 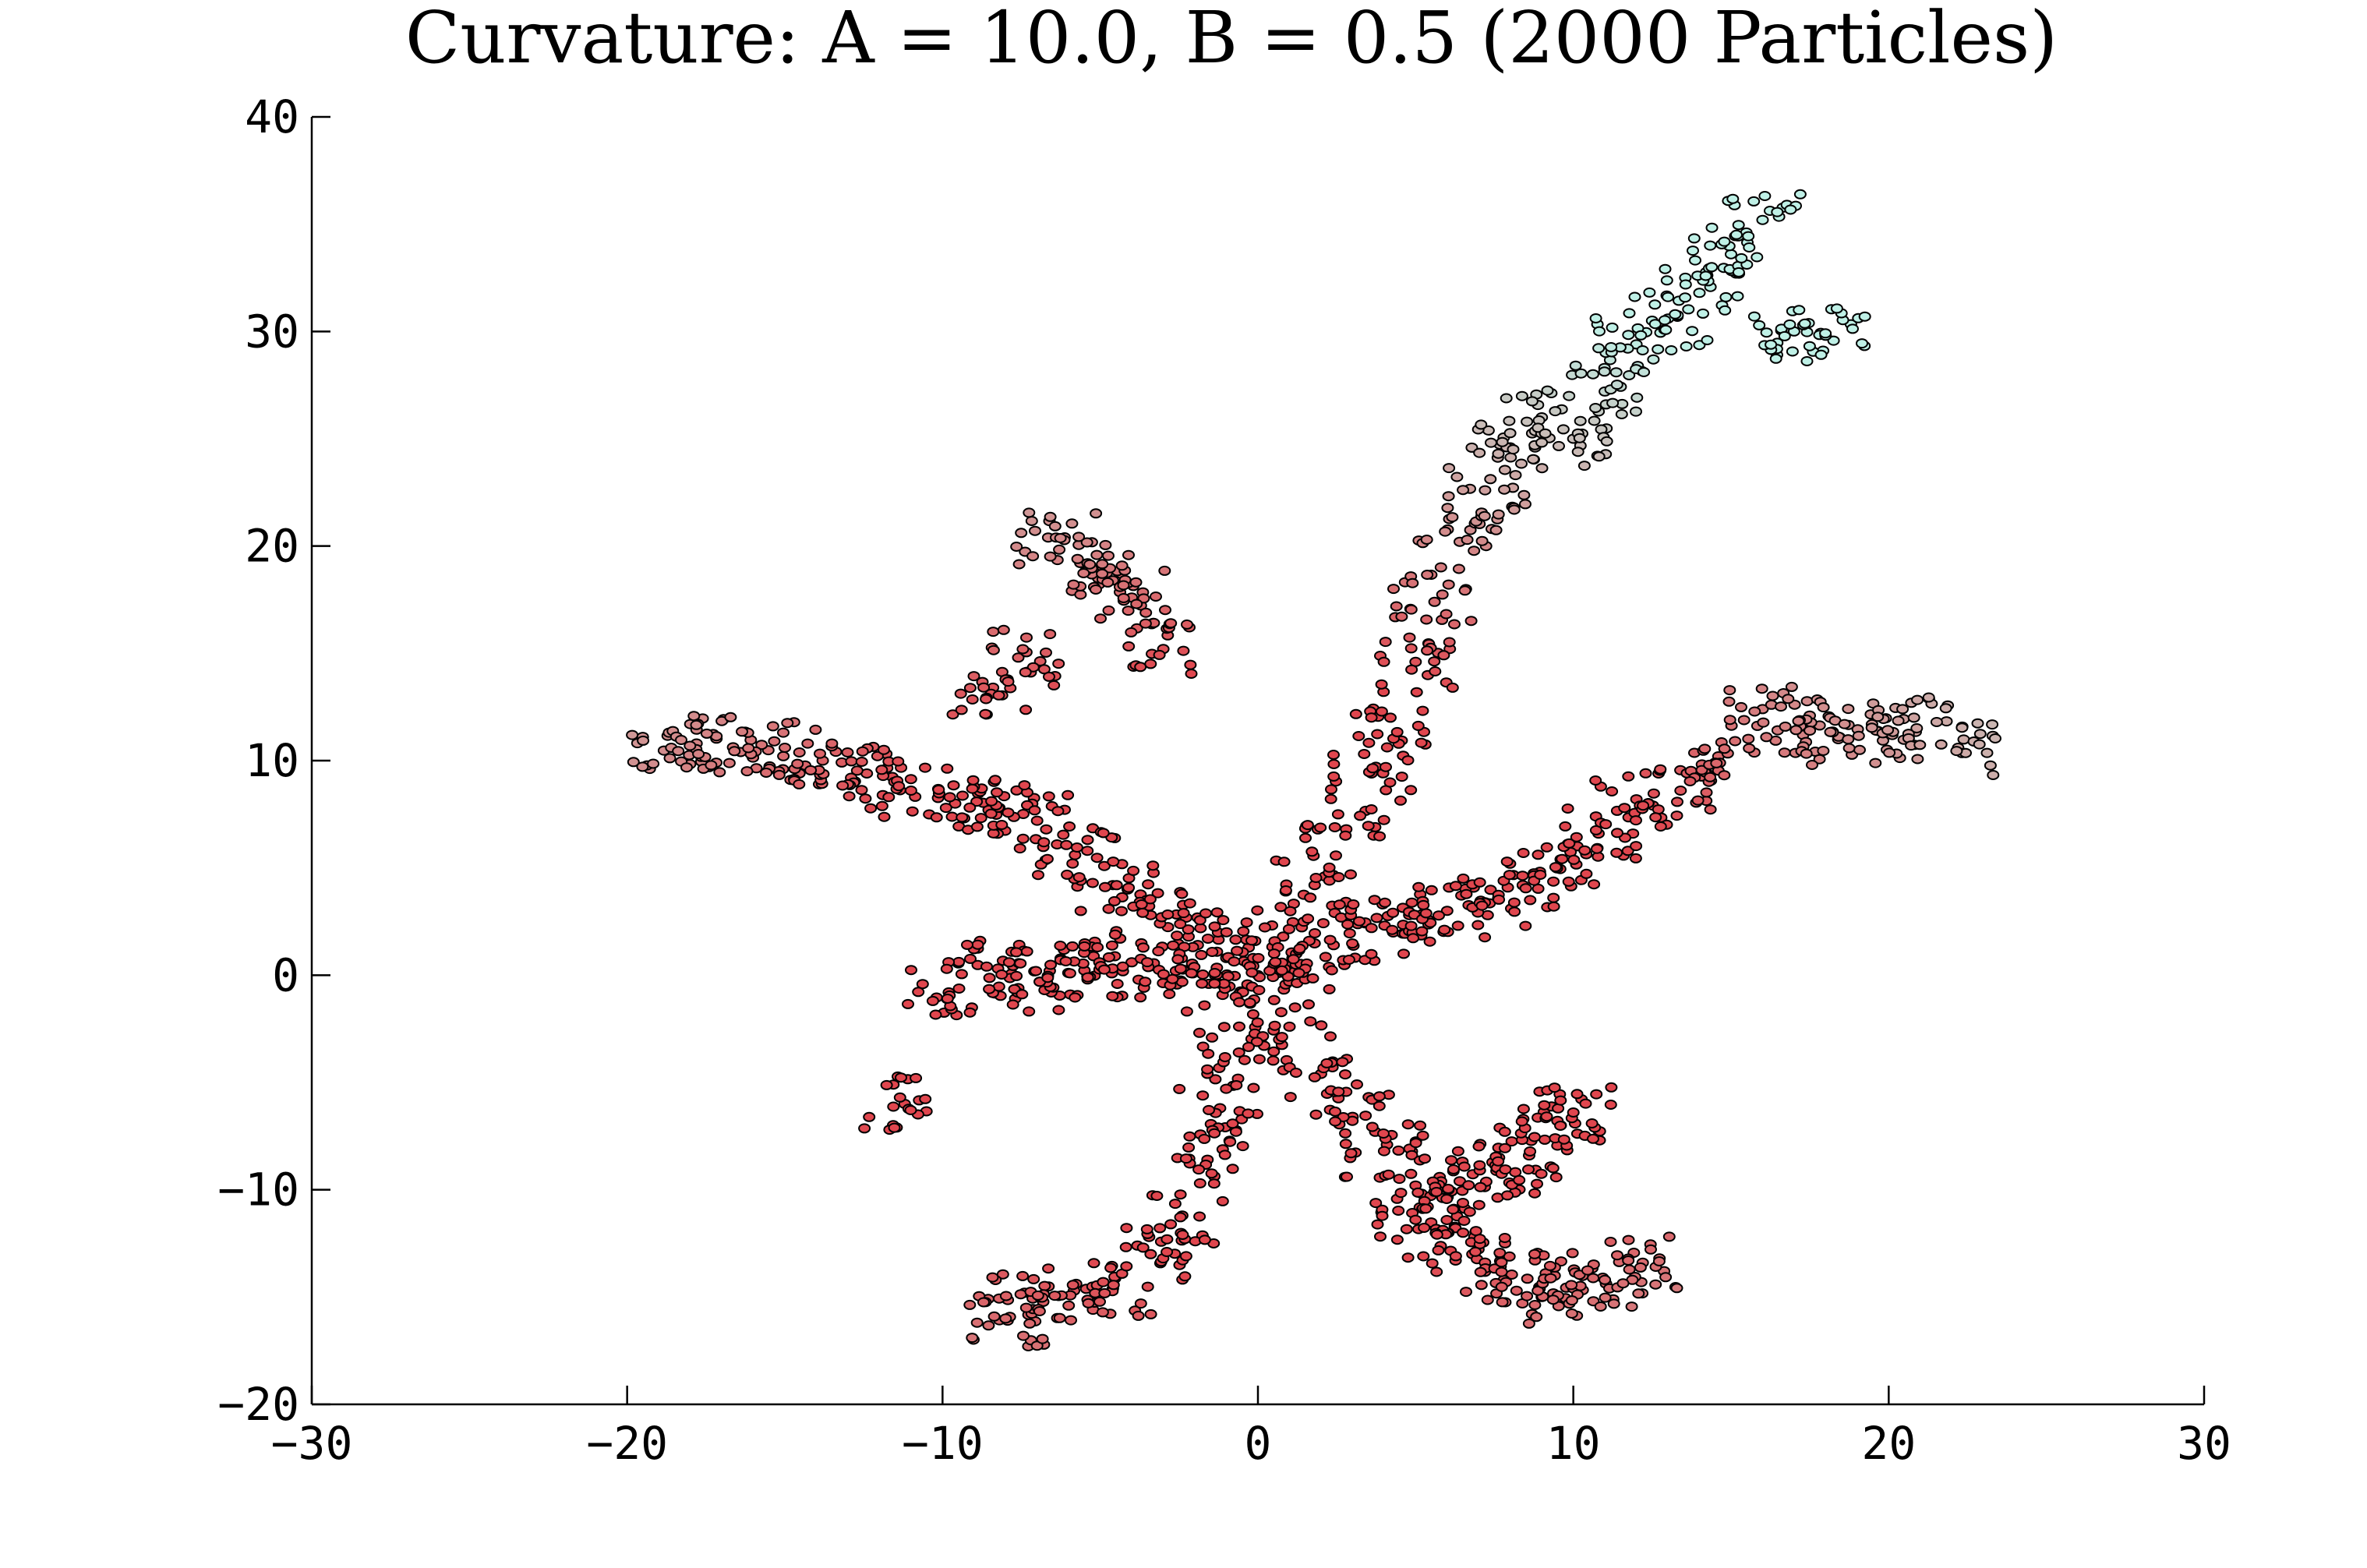 I want to click on x-tick-label: −10, so click(x=943, y=1443).